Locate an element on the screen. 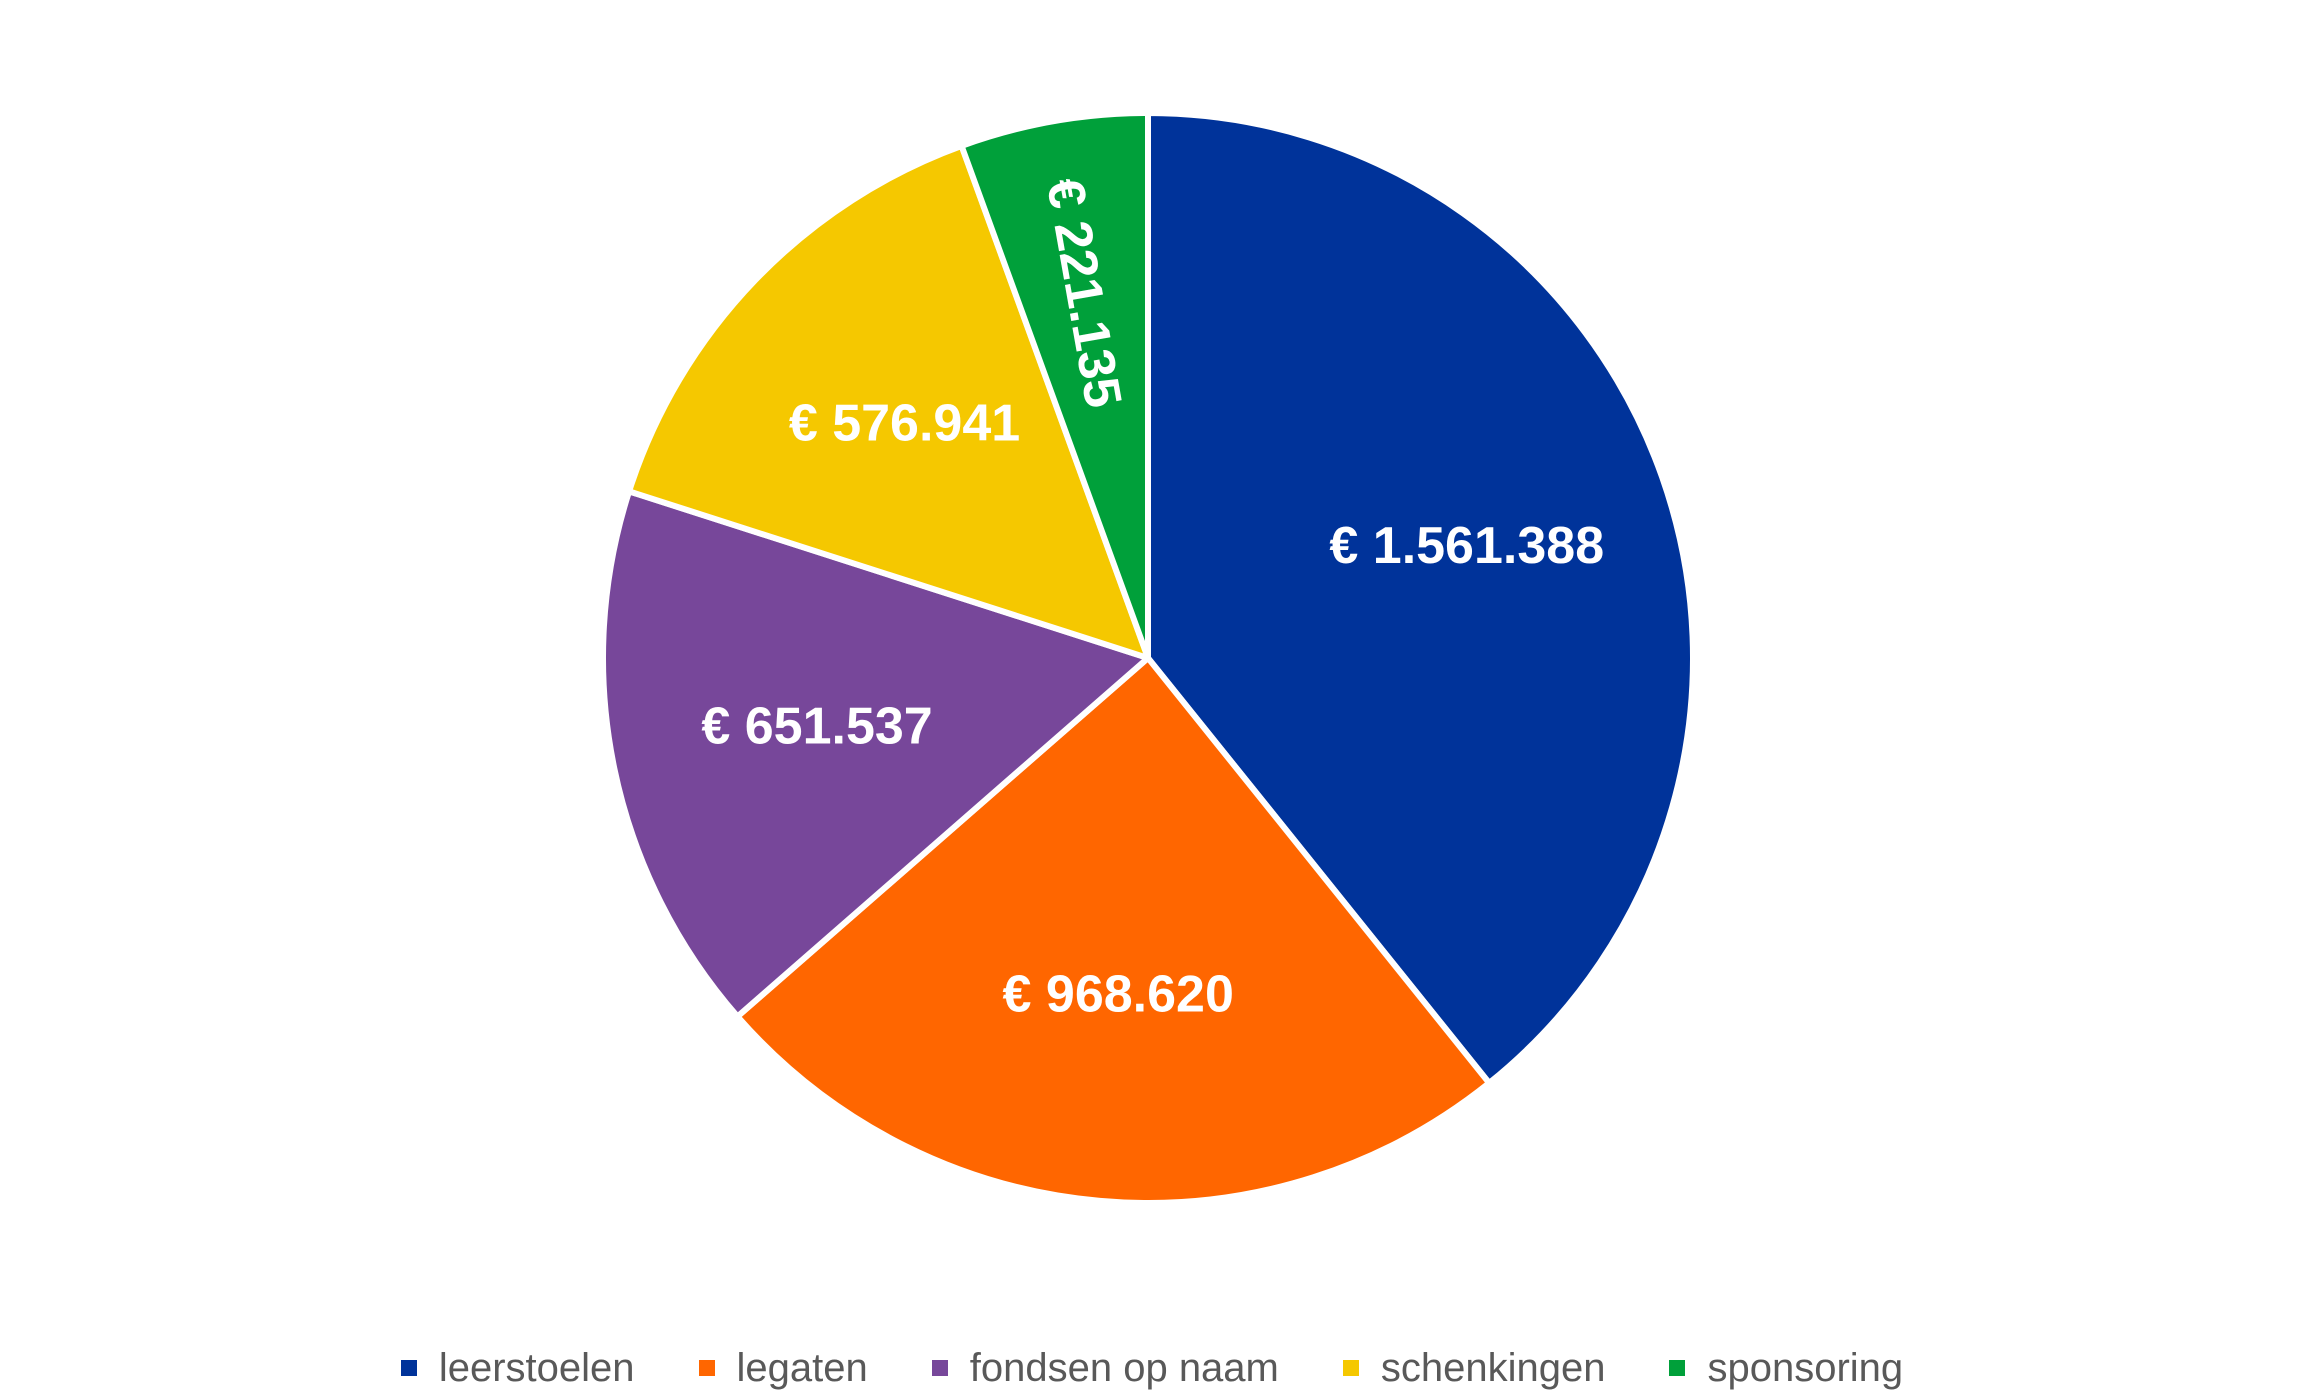 The width and height of the screenshot is (2304, 1399). legend-item-leerstoelen: leerstoelen is located at coordinates (517, 1368).